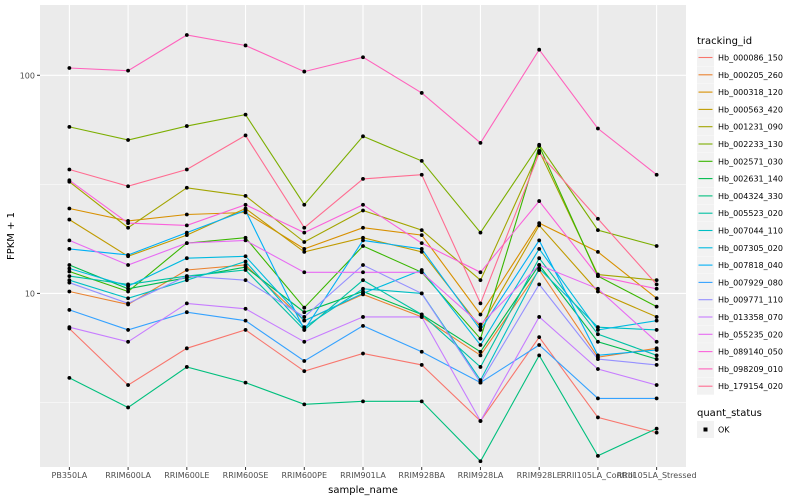 The height and width of the screenshot is (500, 800). What do you see at coordinates (70, 475) in the screenshot?
I see `x-tick-label: PB350LA` at bounding box center [70, 475].